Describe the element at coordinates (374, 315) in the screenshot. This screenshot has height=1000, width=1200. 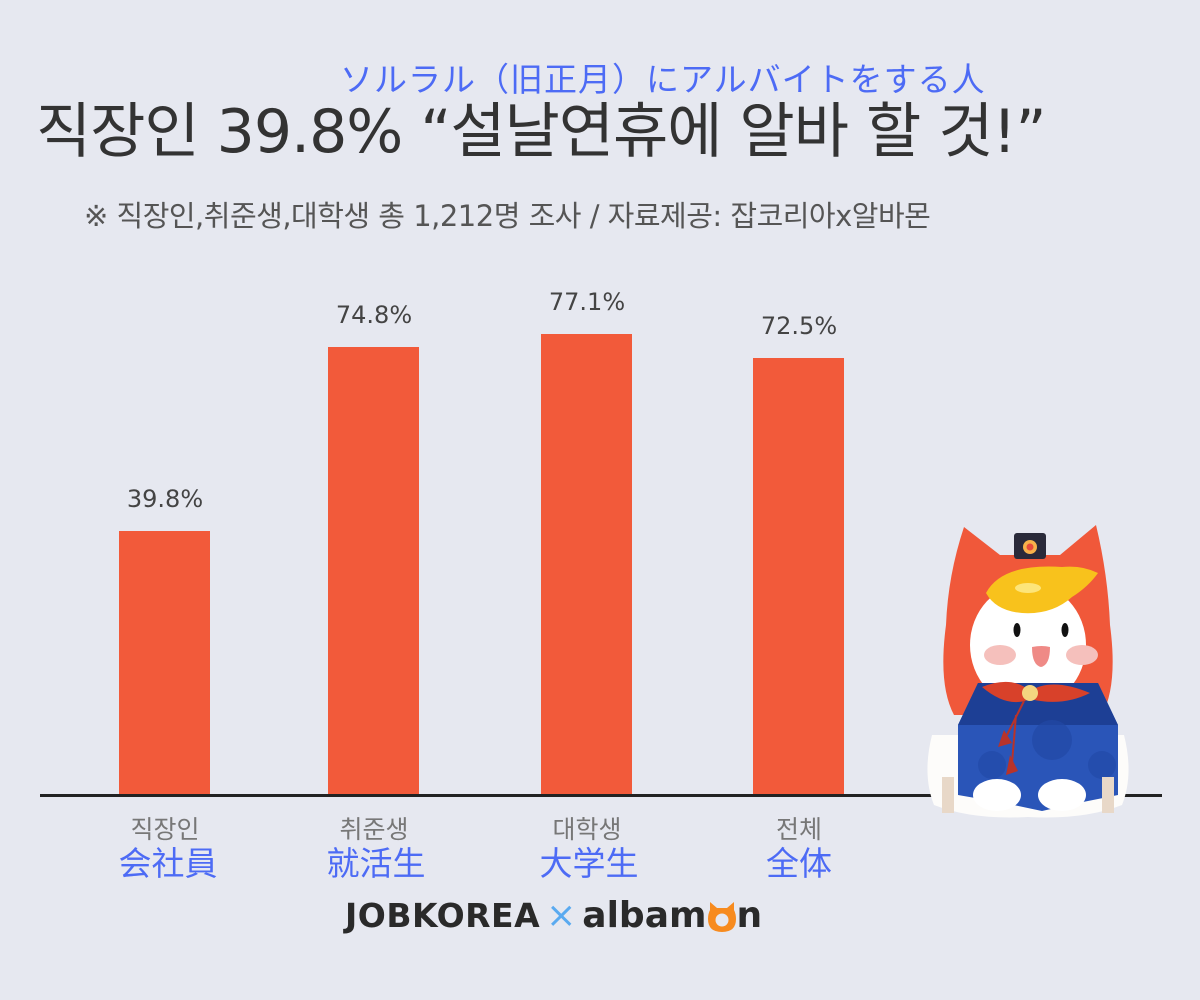
I see `bar-value-label: 74.8%` at that location.